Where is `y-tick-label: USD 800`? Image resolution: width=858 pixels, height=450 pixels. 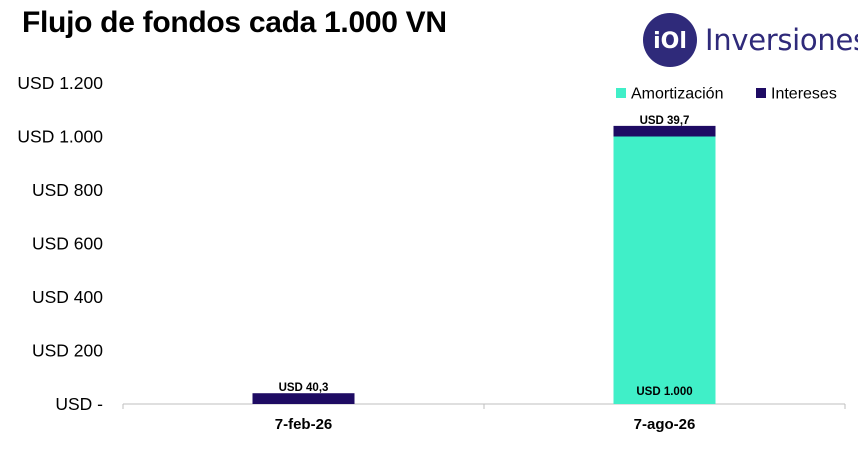
y-tick-label: USD 800 is located at coordinates (67, 190).